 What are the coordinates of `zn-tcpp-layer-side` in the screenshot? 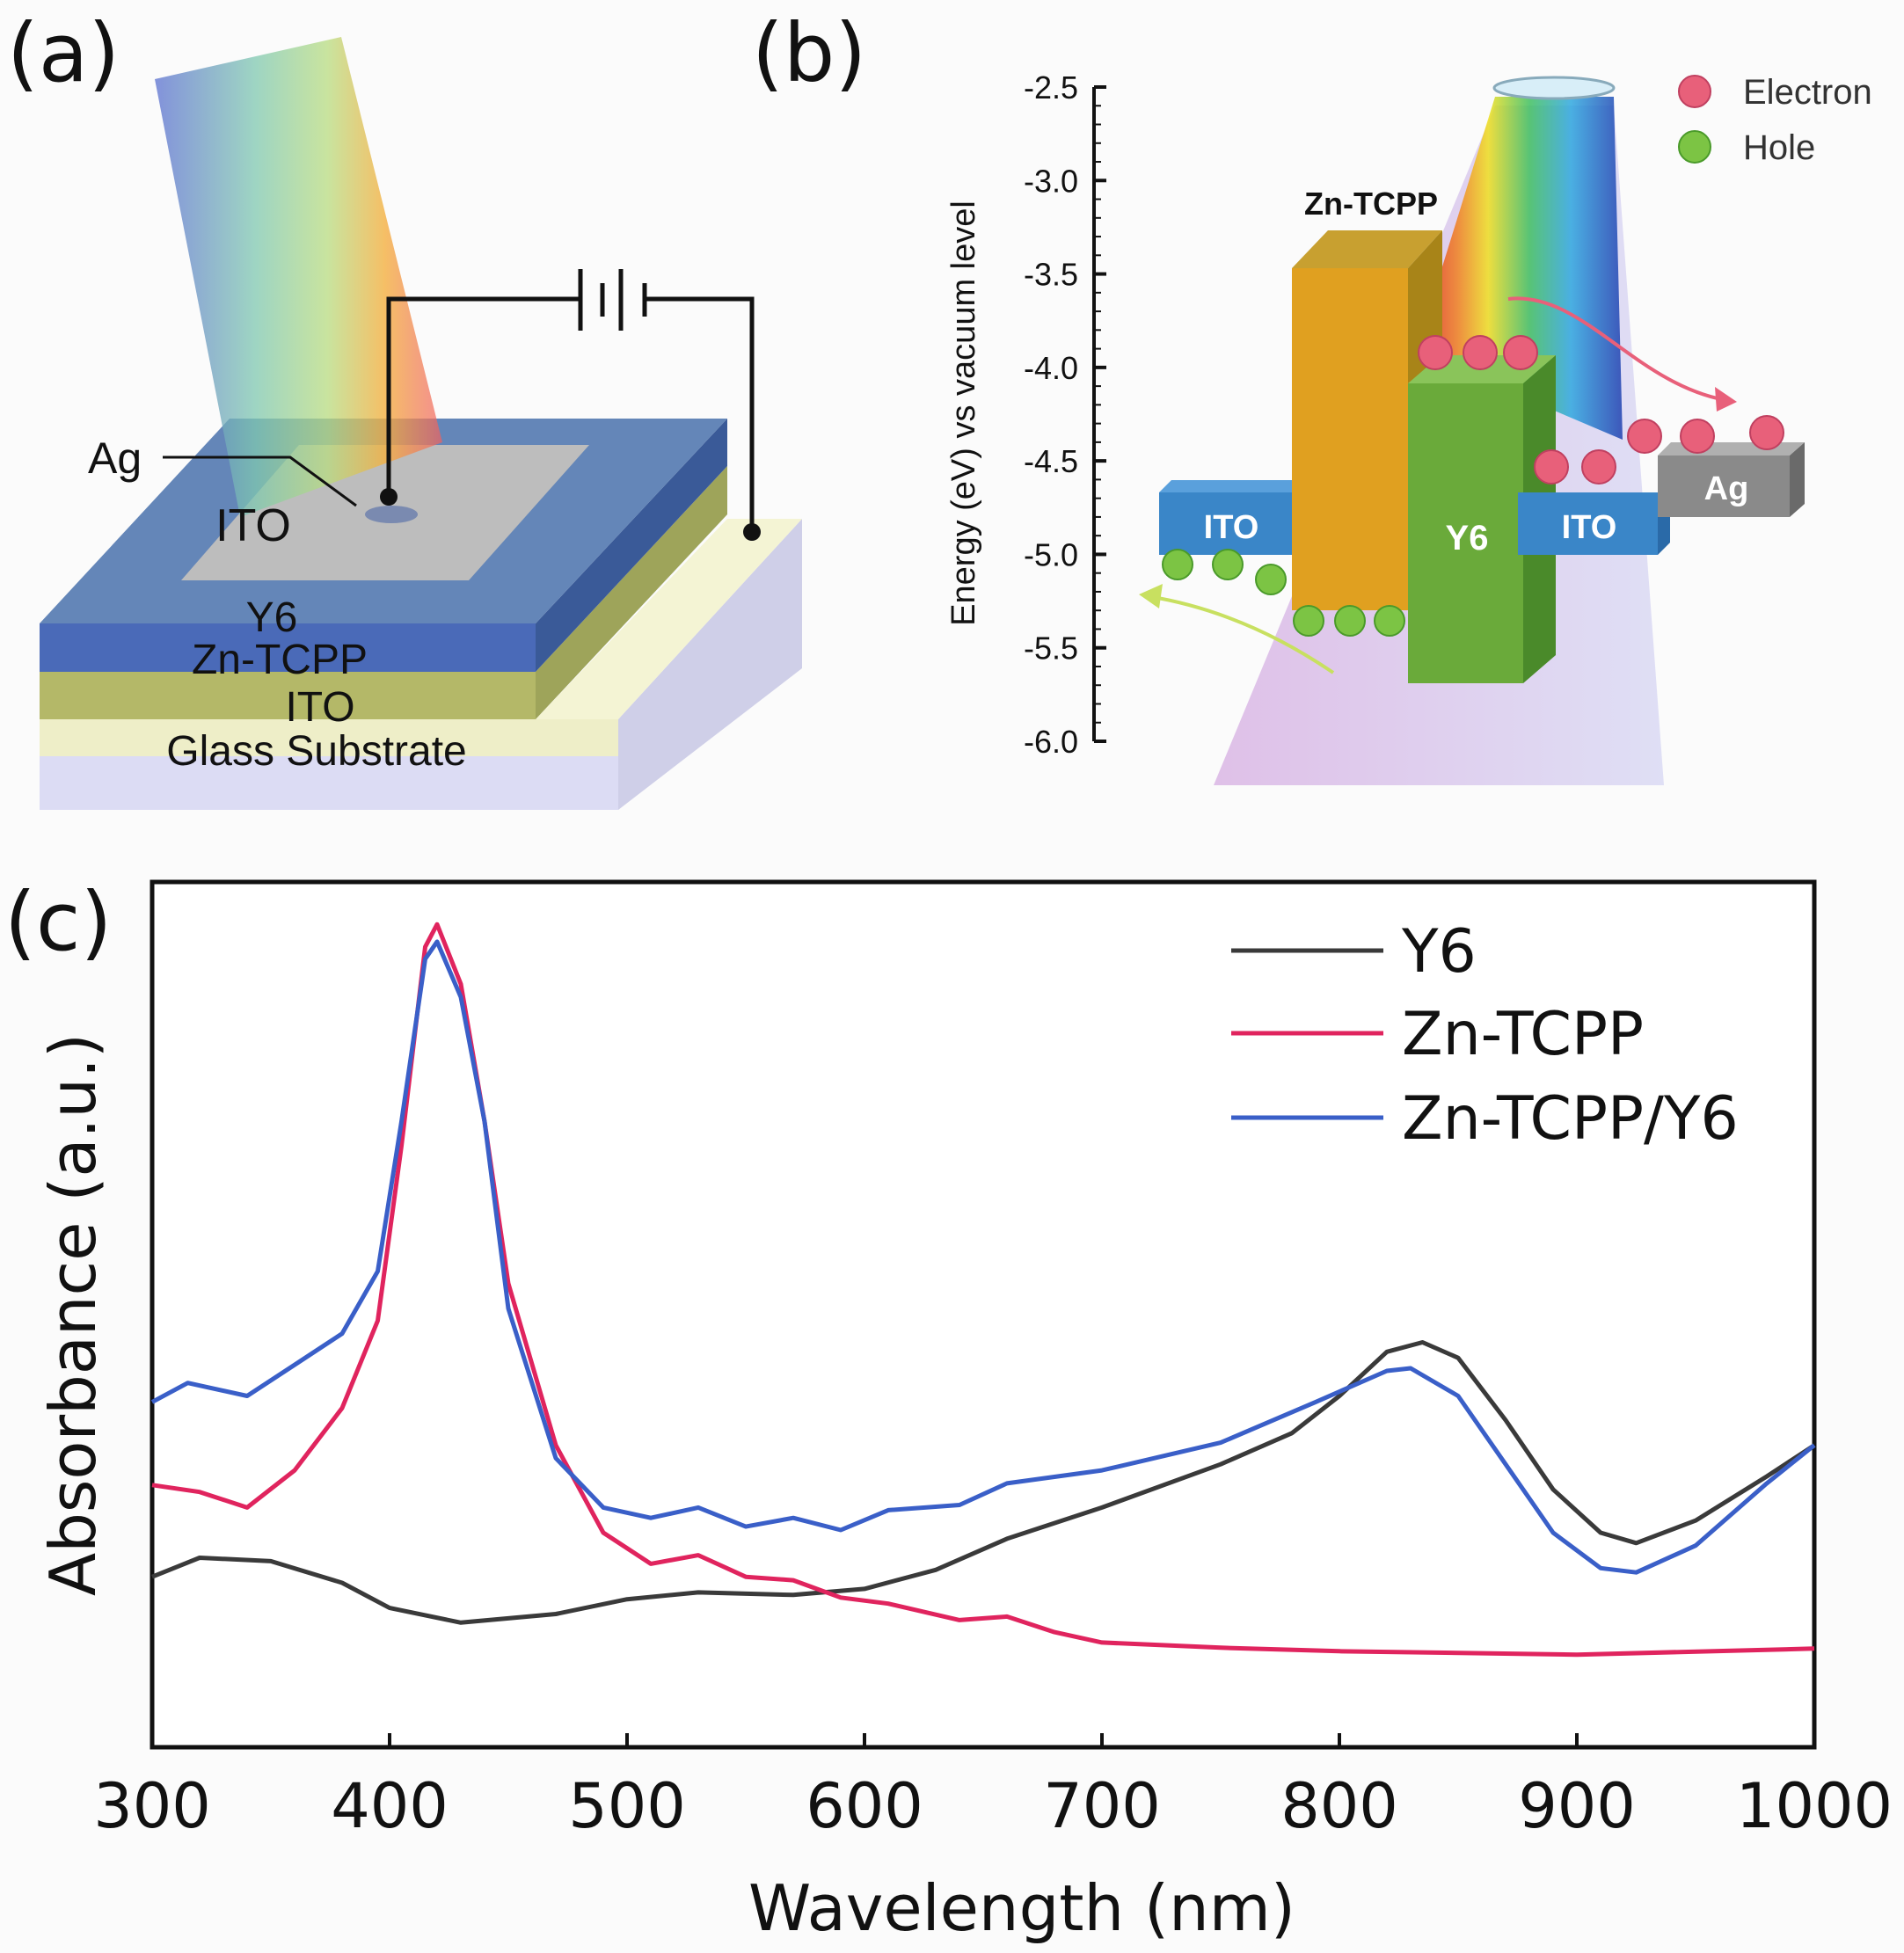 It's located at (631, 592).